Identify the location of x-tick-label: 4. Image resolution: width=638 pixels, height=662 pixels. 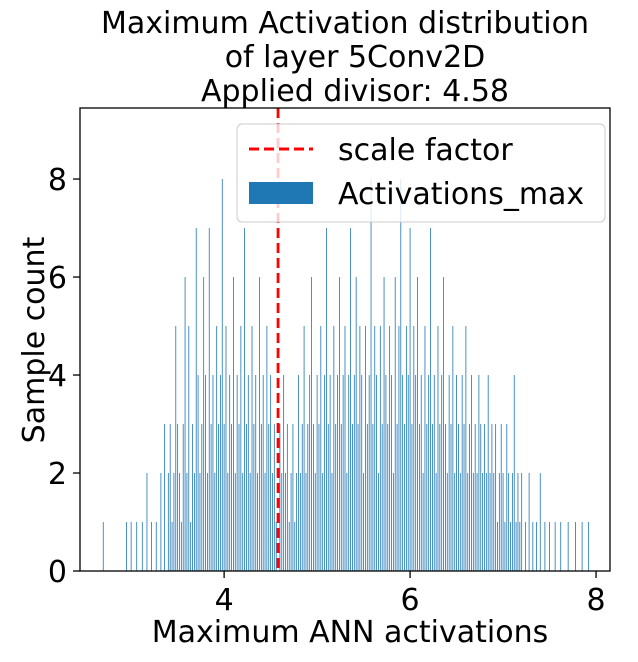
(224, 600).